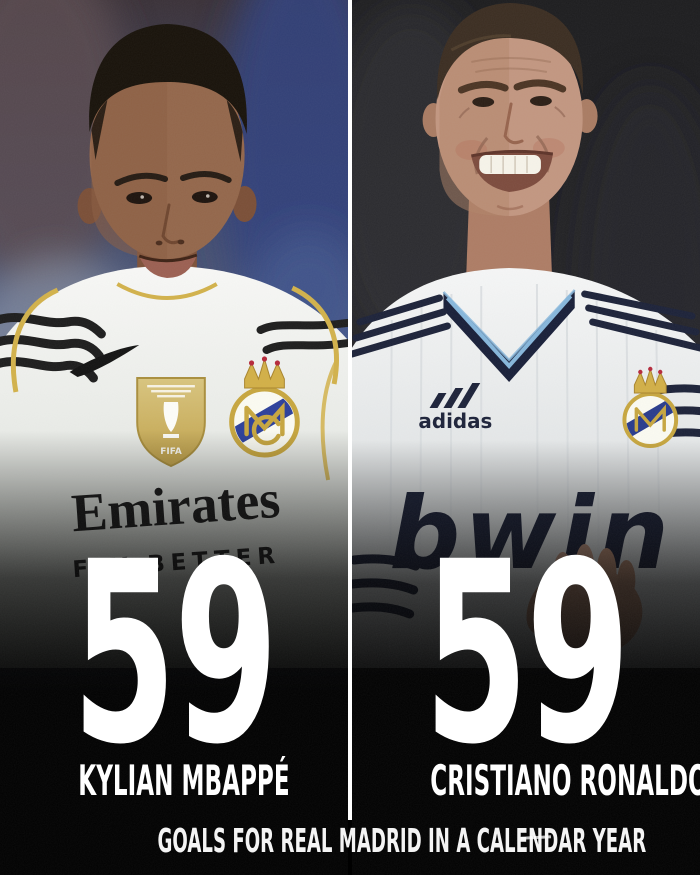 Image resolution: width=700 pixels, height=875 pixels. I want to click on right-score: 59, so click(527, 653).